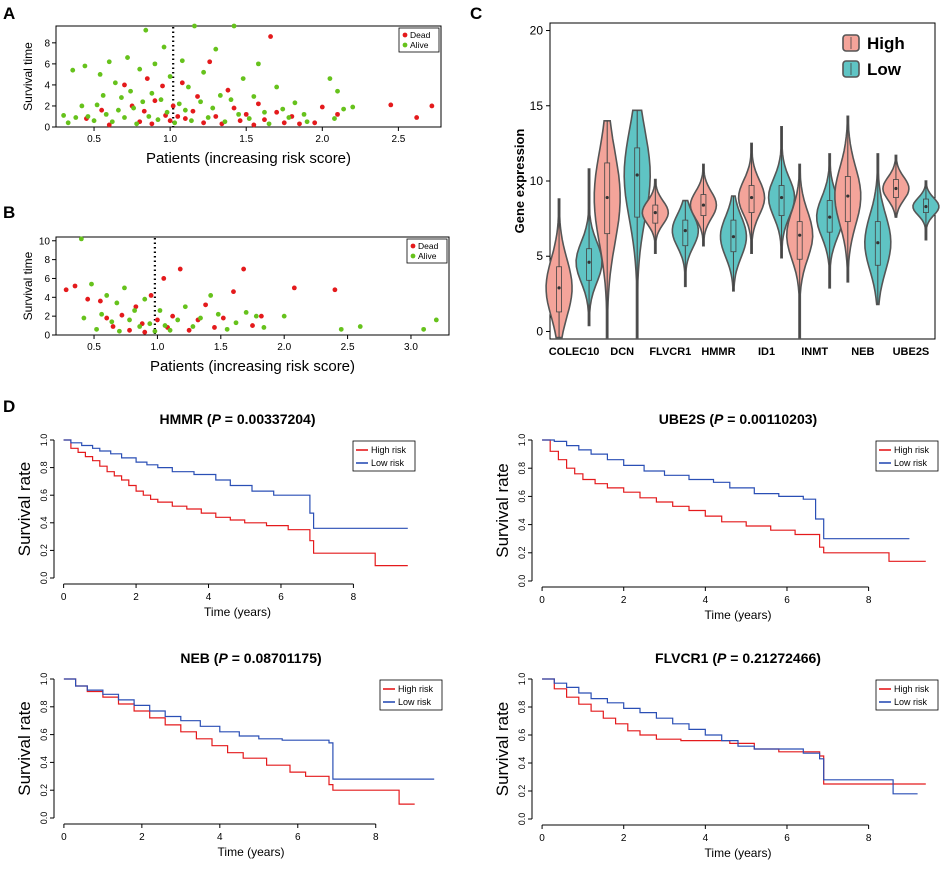 The height and width of the screenshot is (870, 941). What do you see at coordinates (405, 45) in the screenshot?
I see `legend-marker` at bounding box center [405, 45].